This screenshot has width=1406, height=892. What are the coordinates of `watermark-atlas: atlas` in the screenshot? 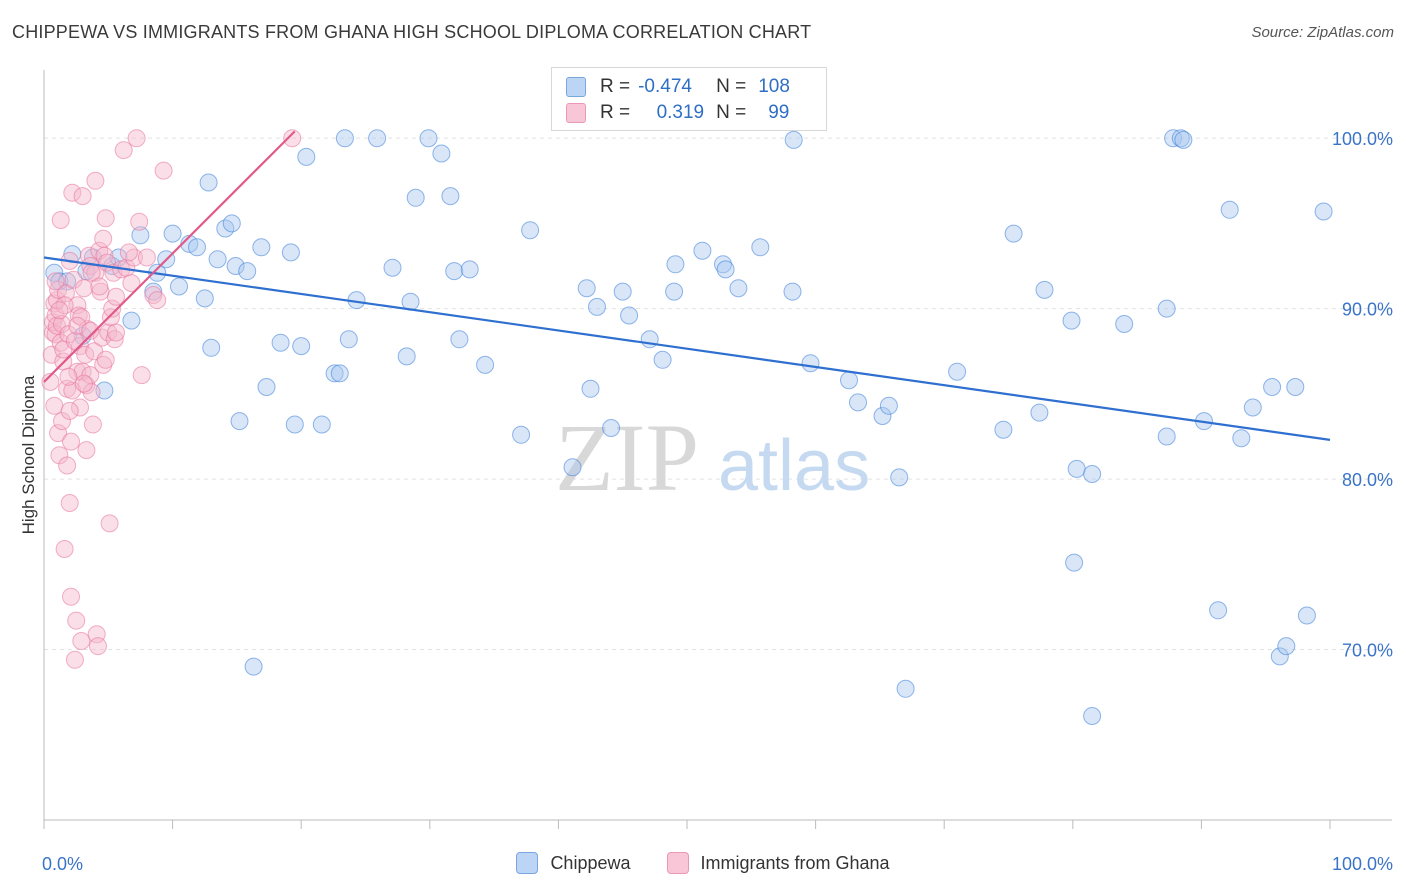 It's located at (794, 466).